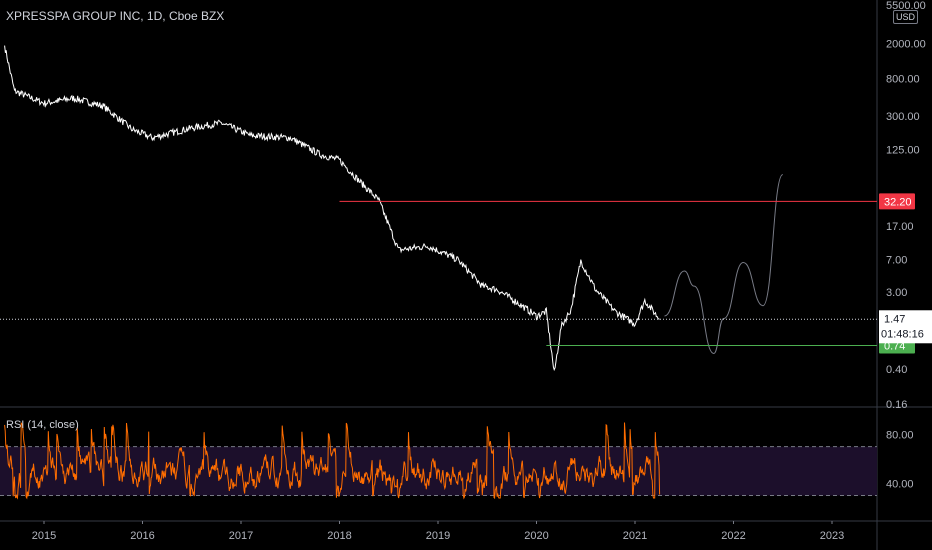 This screenshot has height=550, width=932. Describe the element at coordinates (902, 334) in the screenshot. I see `bar-countdown-label: 01:48:16` at that location.